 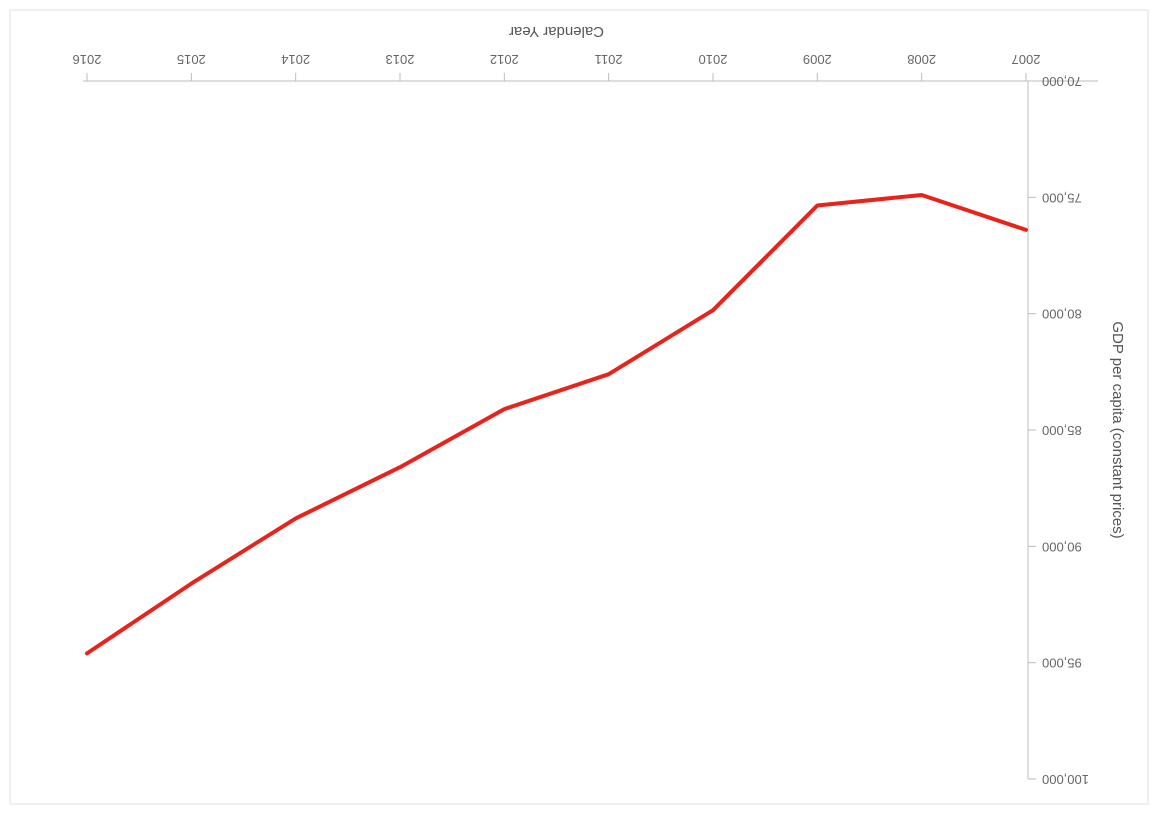 I want to click on x-tick-label: 2009, so click(x=817, y=59).